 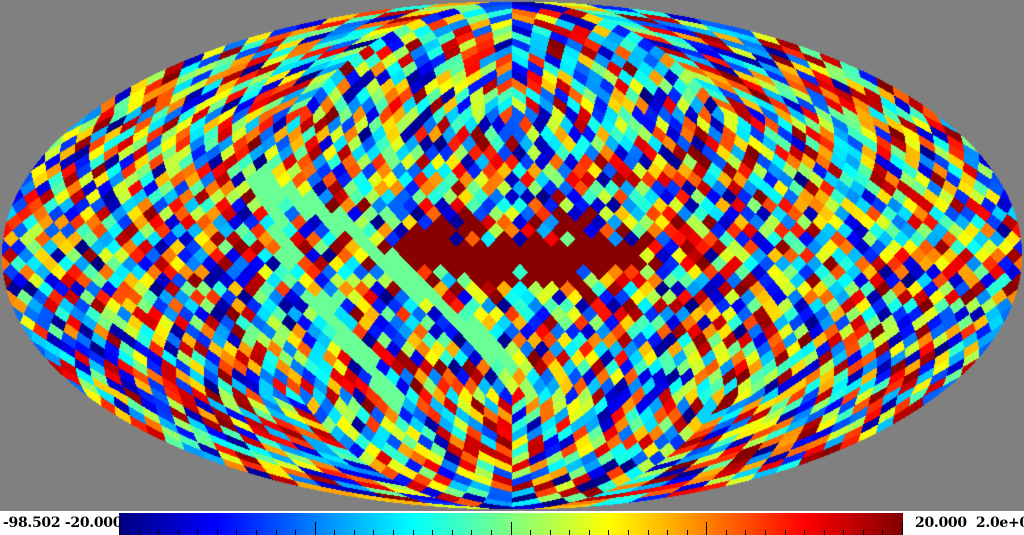 What do you see at coordinates (969, 523) in the screenshot?
I see `colorbar-max-labels: 20.000 2.0e+02` at bounding box center [969, 523].